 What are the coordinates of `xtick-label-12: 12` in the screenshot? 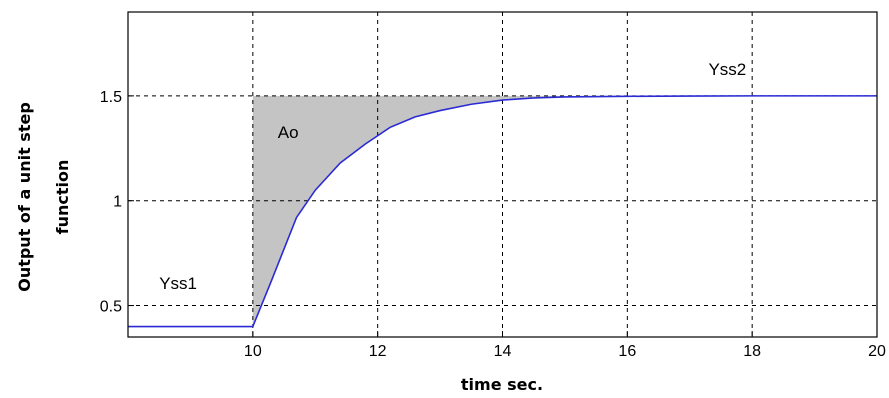 It's located at (378, 351).